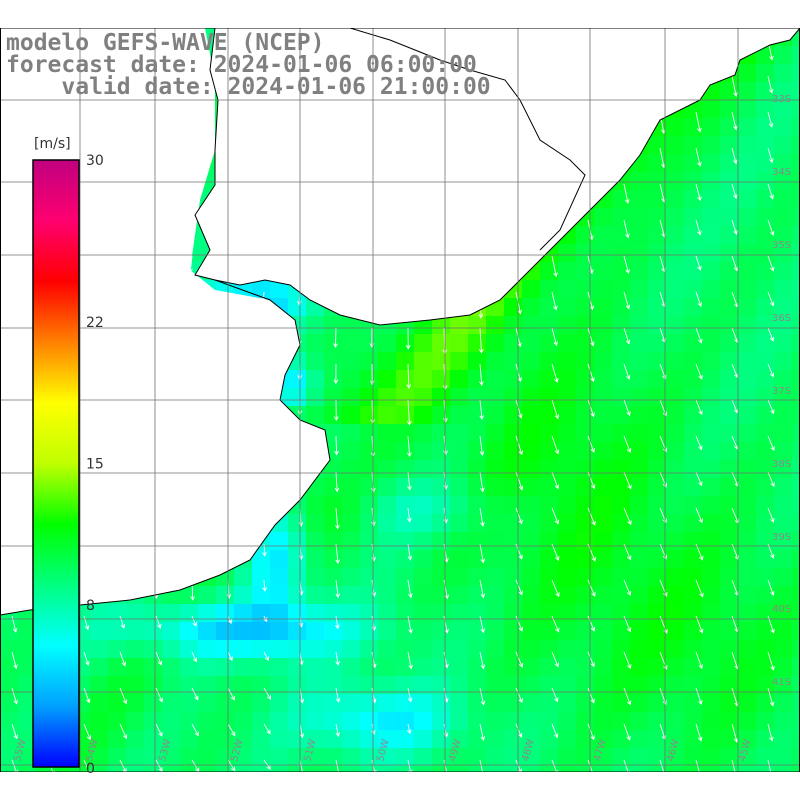 The height and width of the screenshot is (800, 800). Describe the element at coordinates (165, 43) in the screenshot. I see `model-title: modelo GEFS-WAVE (NCEP)` at that location.